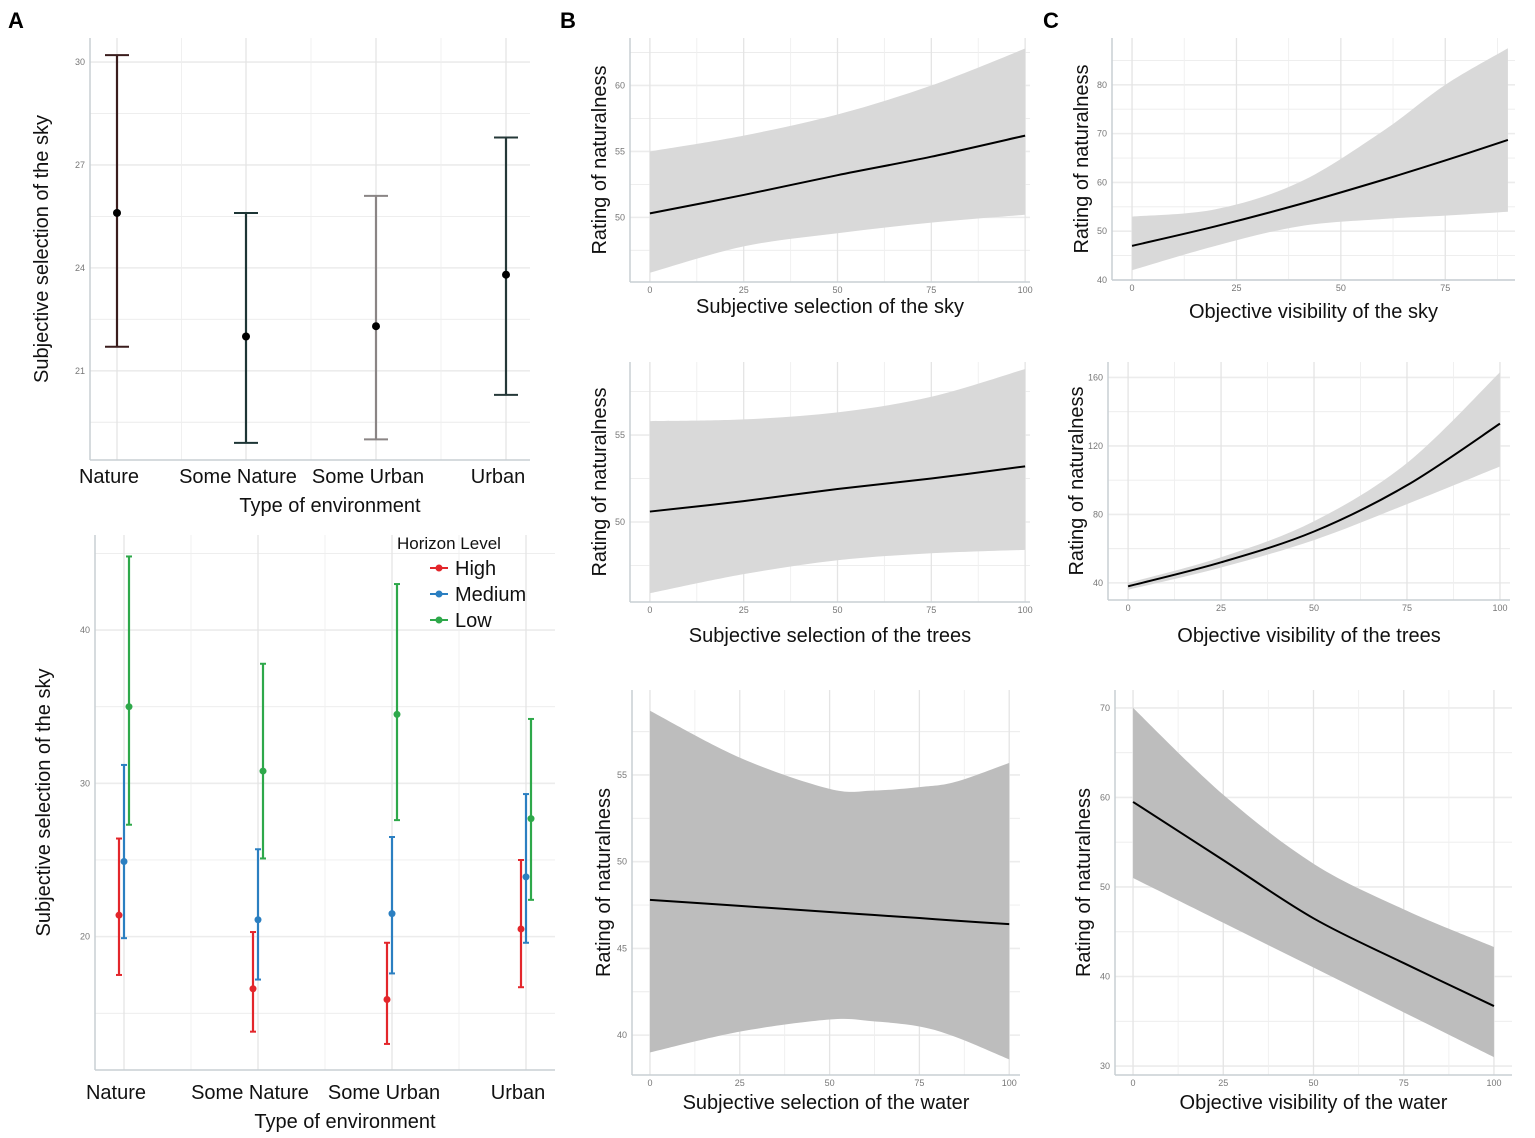  What do you see at coordinates (490, 595) in the screenshot?
I see `legend-label: Medium` at bounding box center [490, 595].